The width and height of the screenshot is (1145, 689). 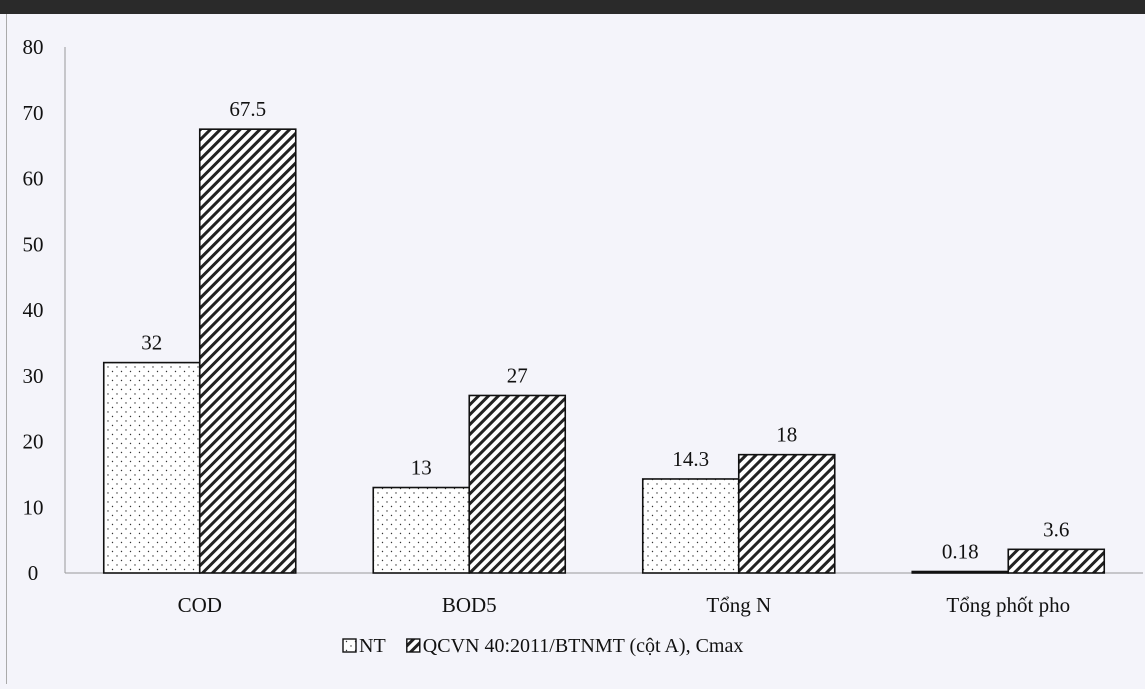 I want to click on data-label: 14.3, so click(x=690, y=459).